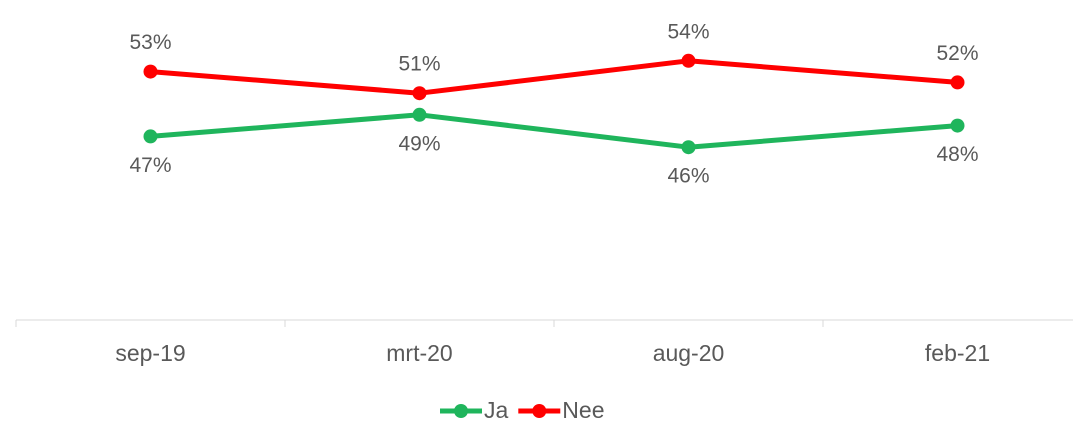 The width and height of the screenshot is (1073, 425). I want to click on data-label: 48%, so click(957, 154).